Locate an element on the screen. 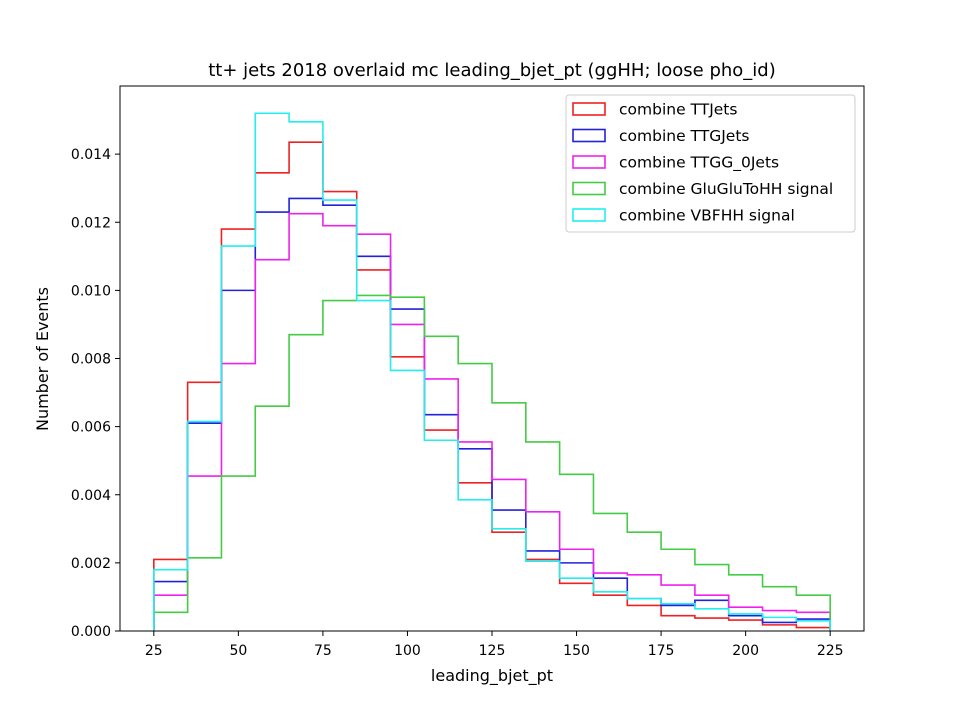 The width and height of the screenshot is (960, 724). legend-label-0: combine TTJets is located at coordinates (678, 110).